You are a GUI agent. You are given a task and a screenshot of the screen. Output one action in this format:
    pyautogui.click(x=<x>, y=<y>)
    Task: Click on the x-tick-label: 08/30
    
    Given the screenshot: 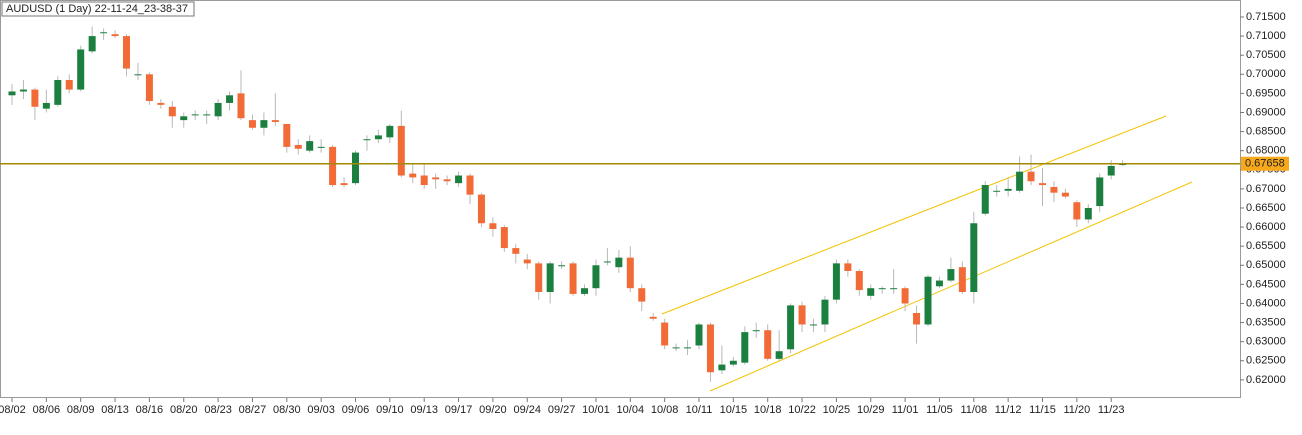 What is the action you would take?
    pyautogui.click(x=287, y=410)
    